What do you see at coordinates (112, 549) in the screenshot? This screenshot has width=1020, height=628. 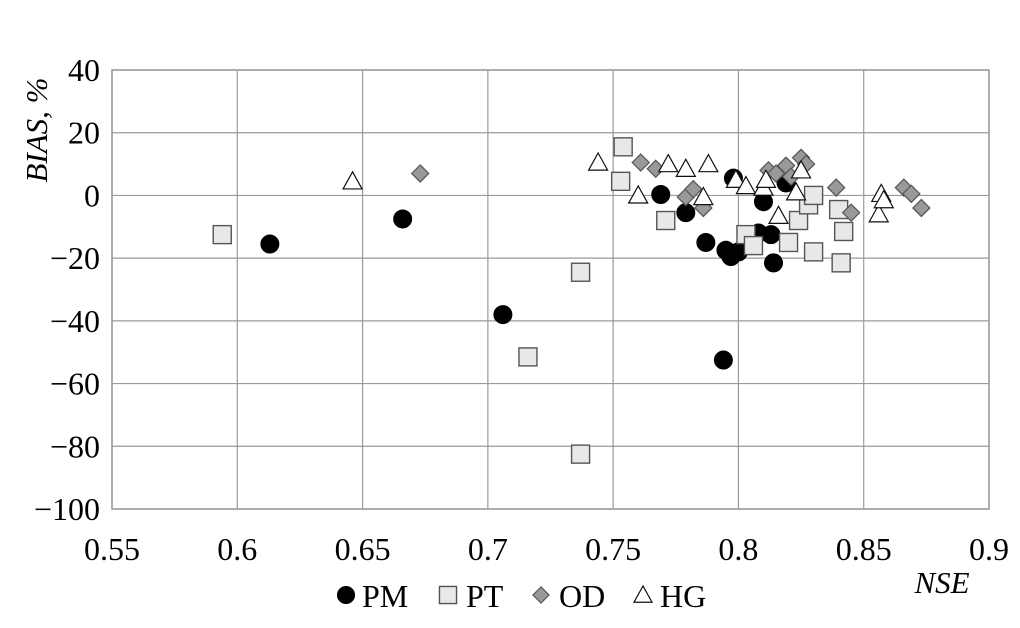 I see `x-tick-label: 0.55` at bounding box center [112, 549].